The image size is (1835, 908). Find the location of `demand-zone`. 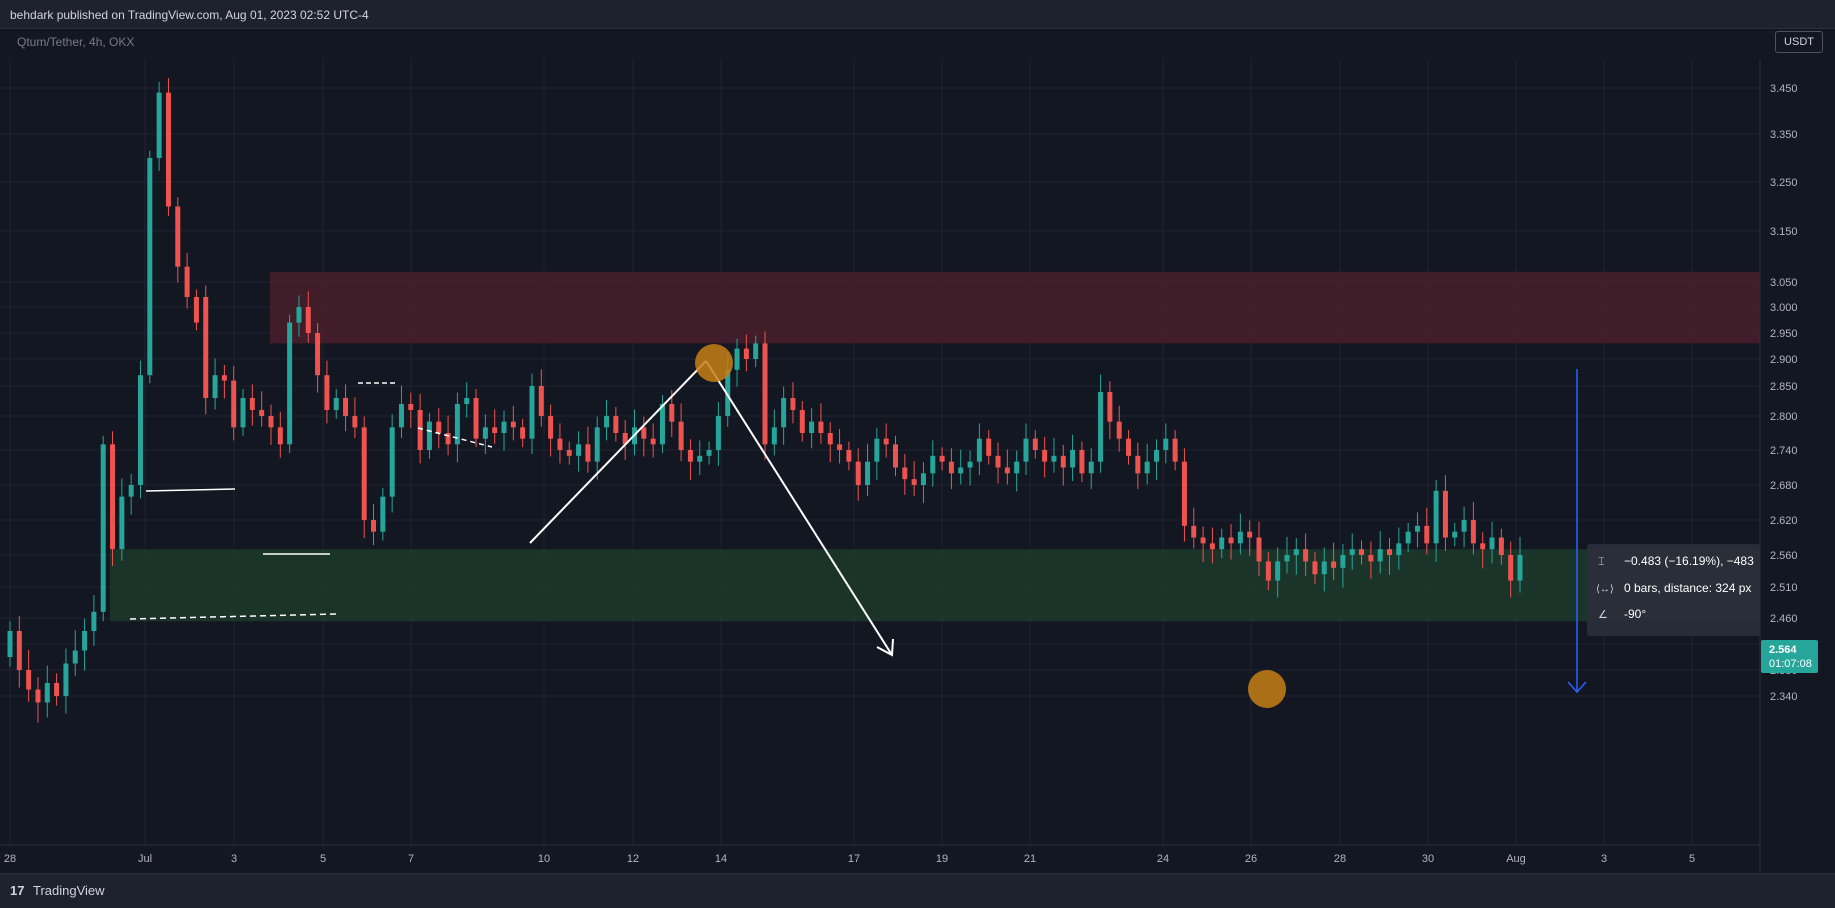

demand-zone is located at coordinates (935, 585).